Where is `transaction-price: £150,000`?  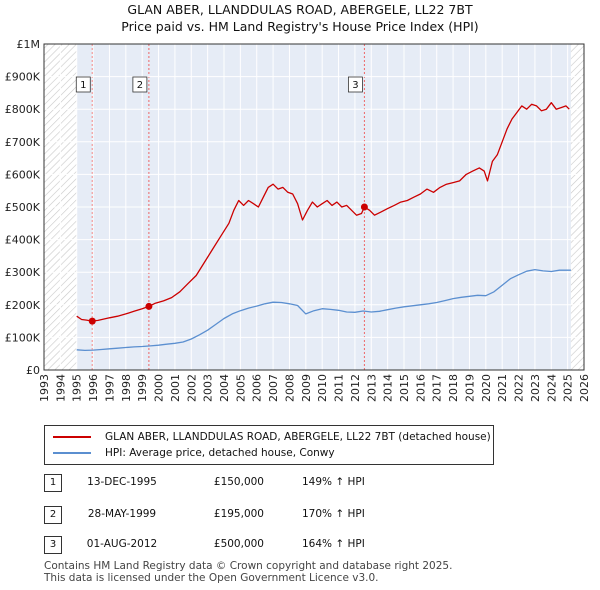 transaction-price: £150,000 is located at coordinates (238, 482).